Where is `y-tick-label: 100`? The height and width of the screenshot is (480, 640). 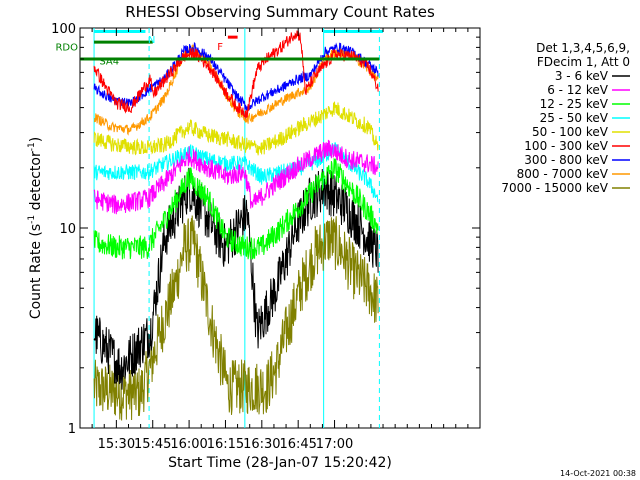
y-tick-label: 100 is located at coordinates (63, 29).